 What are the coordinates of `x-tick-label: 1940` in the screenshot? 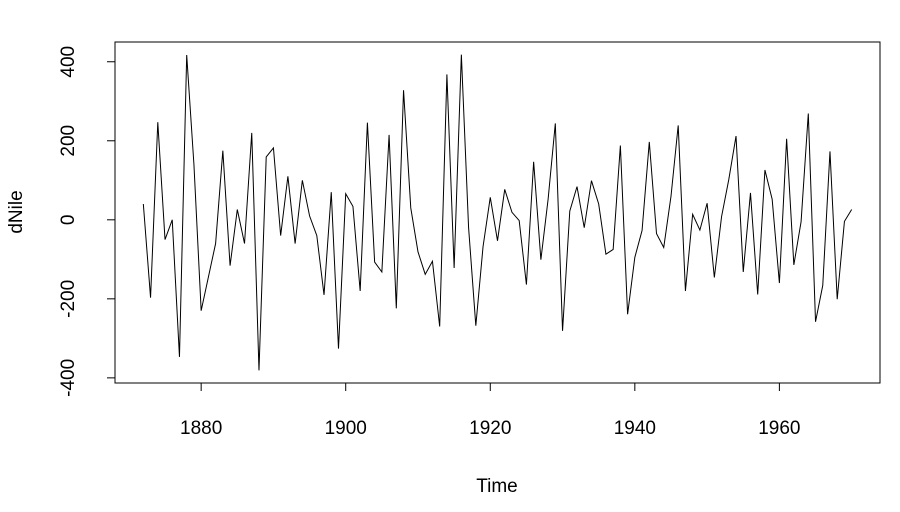 It's located at (635, 428).